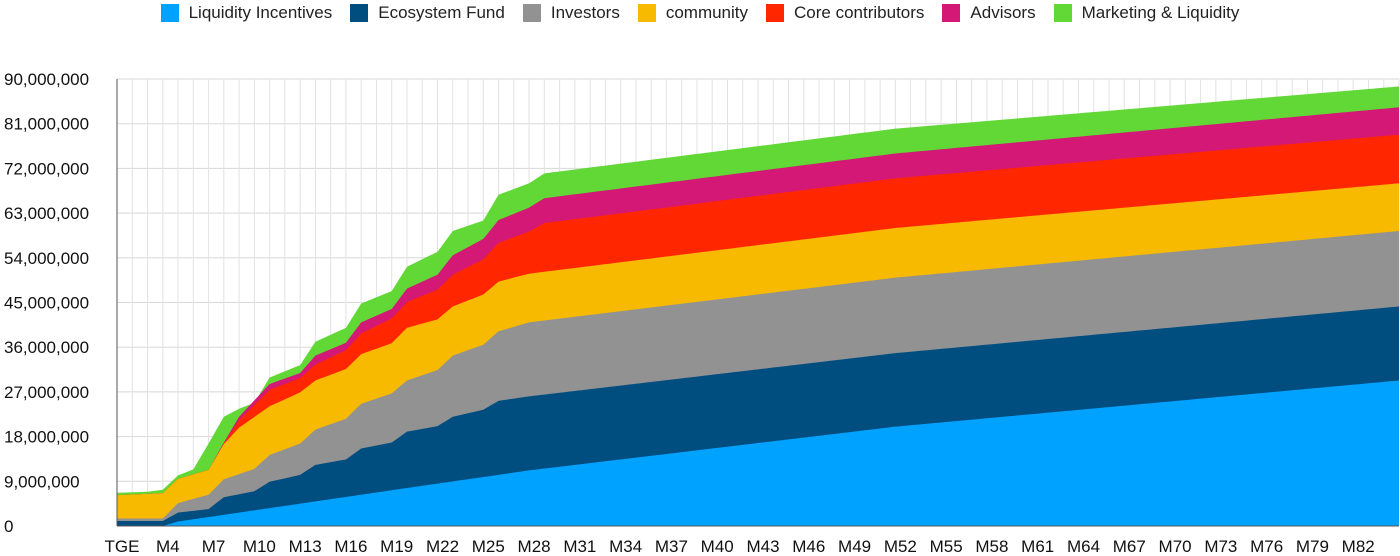 This screenshot has height=556, width=1400. Describe the element at coordinates (260, 12) in the screenshot. I see `legend-label: Liquidity Incentives` at that location.